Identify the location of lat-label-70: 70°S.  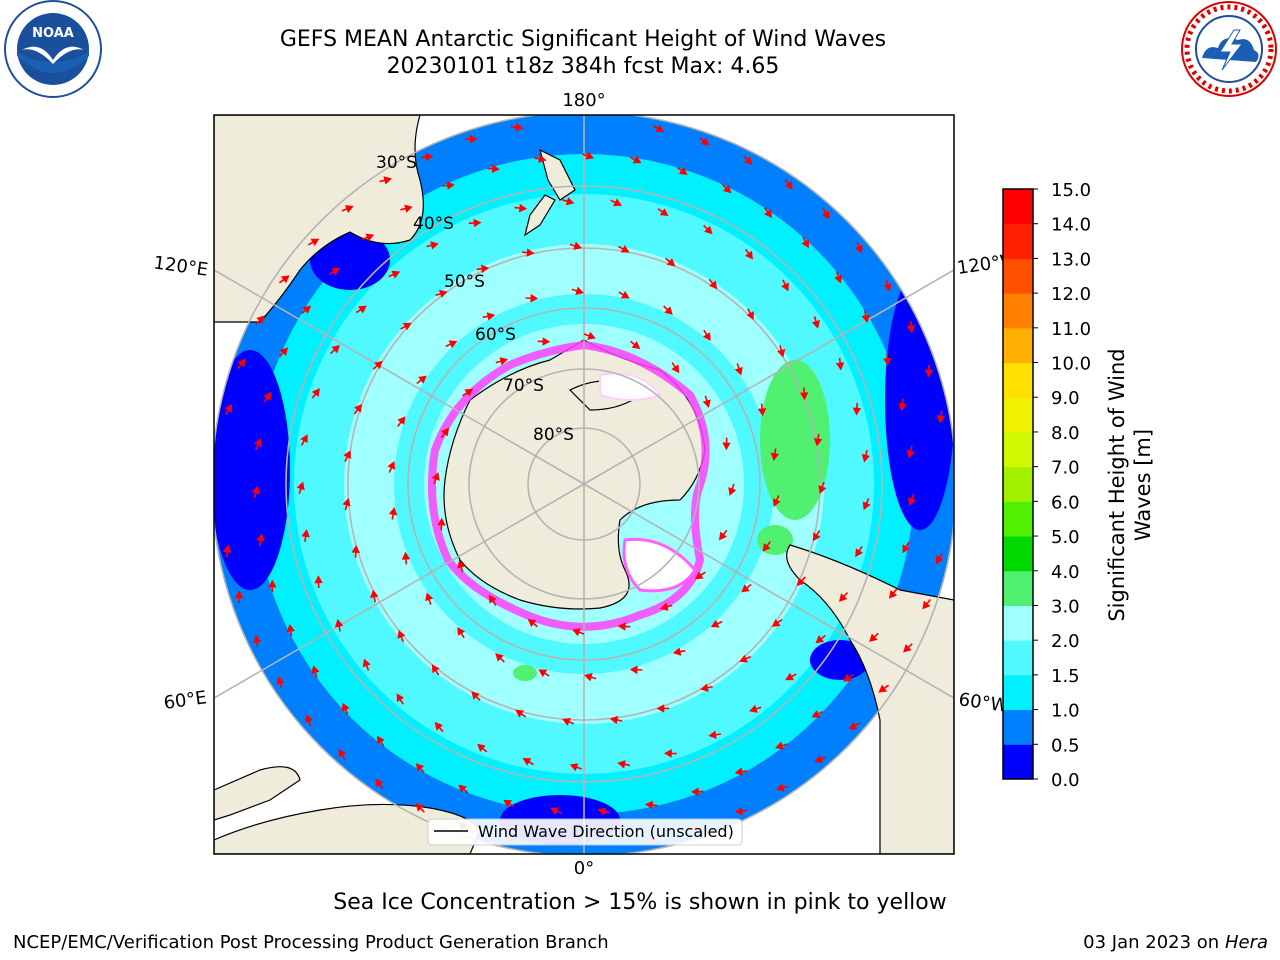
(523, 386).